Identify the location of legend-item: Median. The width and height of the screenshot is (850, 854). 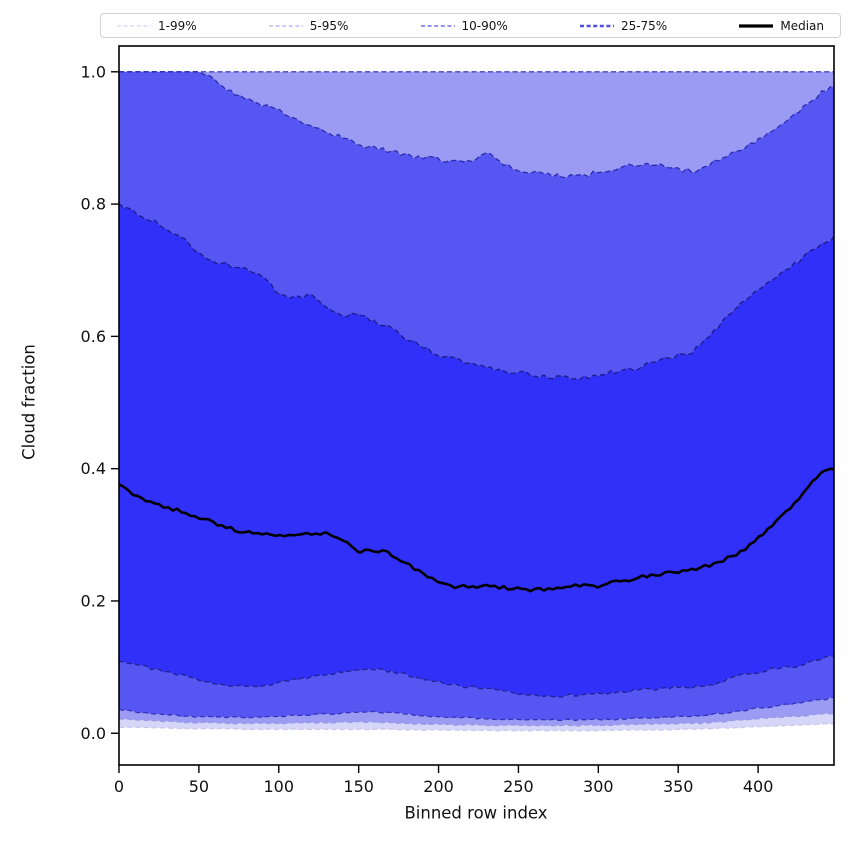
(781, 26).